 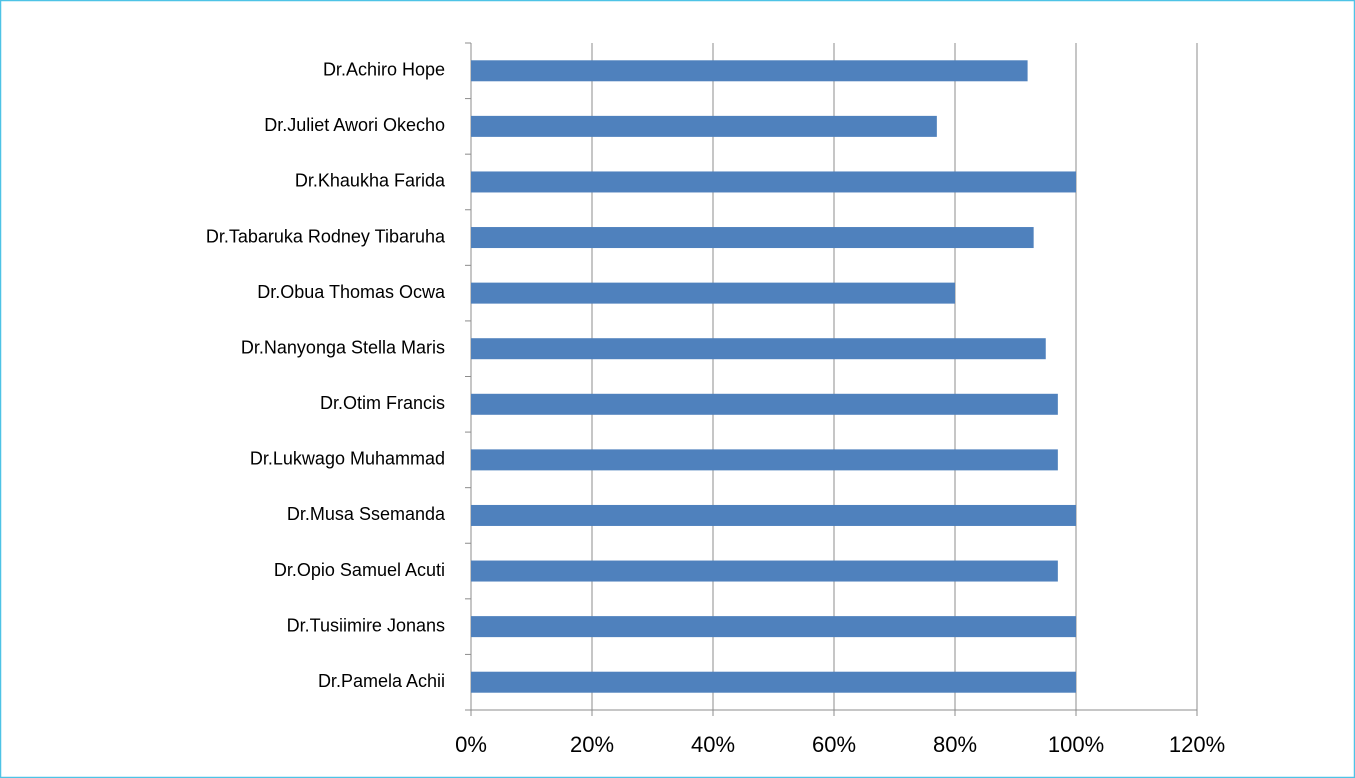 What do you see at coordinates (370, 181) in the screenshot?
I see `y-tick-label: Dr.Khaukha Farida` at bounding box center [370, 181].